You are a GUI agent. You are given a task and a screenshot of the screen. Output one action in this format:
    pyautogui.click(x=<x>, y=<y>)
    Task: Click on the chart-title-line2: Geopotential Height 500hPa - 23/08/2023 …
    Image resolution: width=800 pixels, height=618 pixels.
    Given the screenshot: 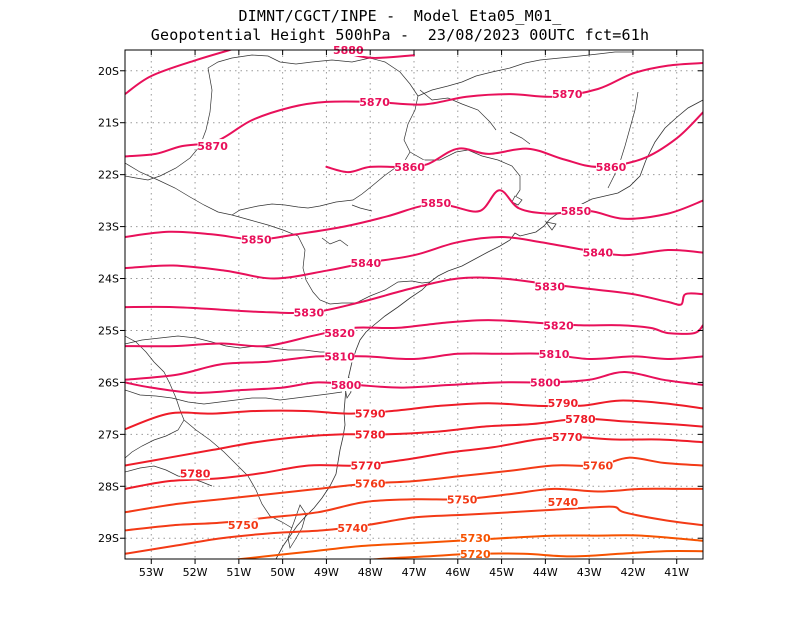 What is the action you would take?
    pyautogui.click(x=400, y=35)
    